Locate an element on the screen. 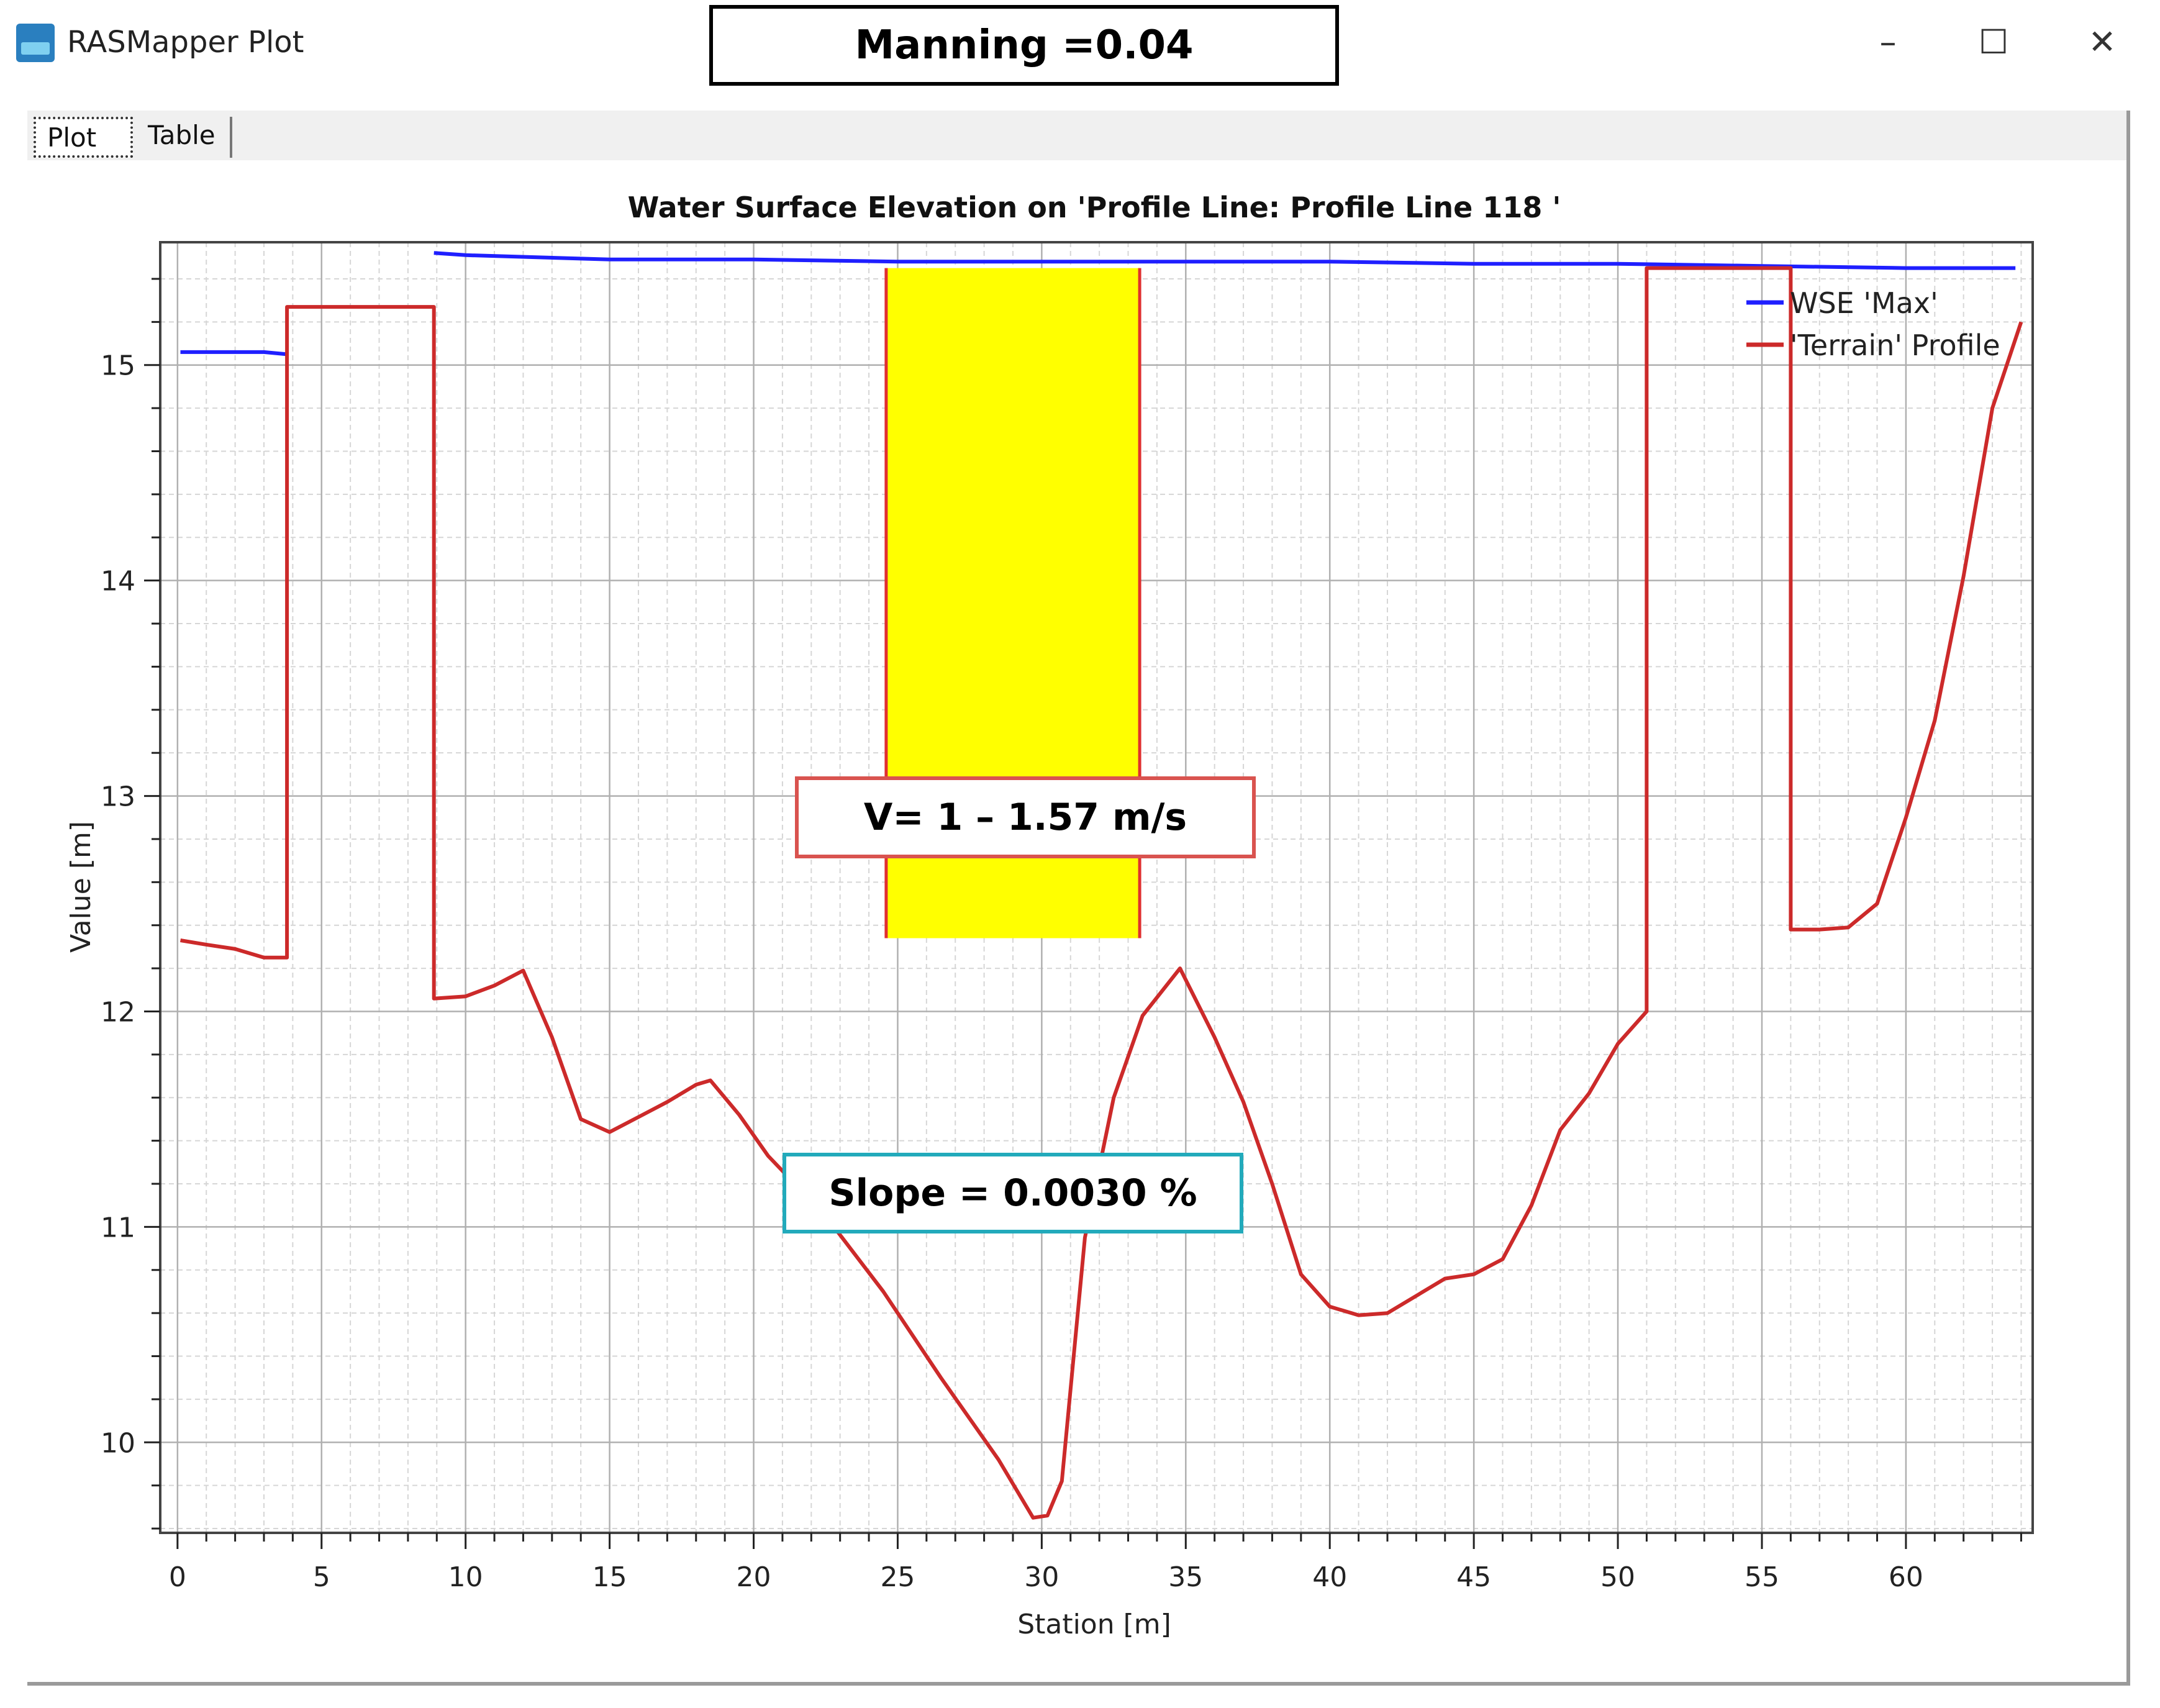 This screenshot has width=2160, height=1708. maximize-button: ☐ is located at coordinates (1993, 41).